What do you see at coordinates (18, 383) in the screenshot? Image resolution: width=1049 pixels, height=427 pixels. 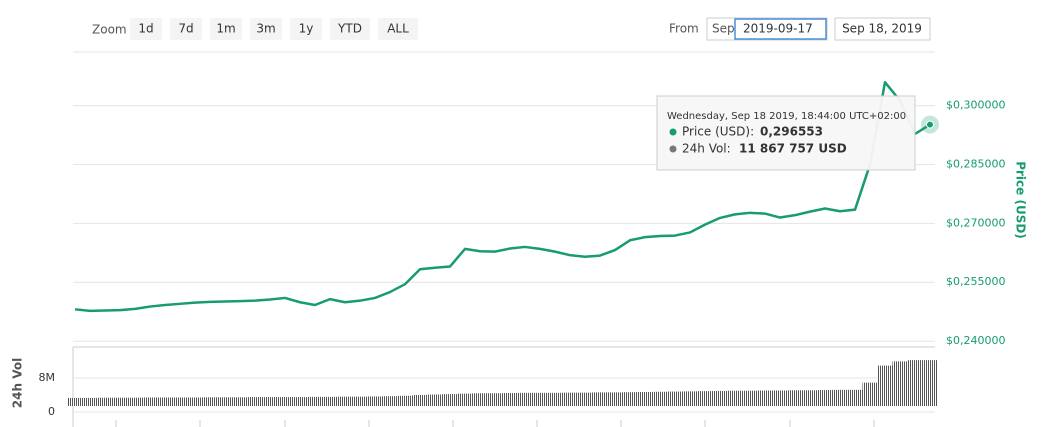 I see `volume-axis-title: 24h Vol` at bounding box center [18, 383].